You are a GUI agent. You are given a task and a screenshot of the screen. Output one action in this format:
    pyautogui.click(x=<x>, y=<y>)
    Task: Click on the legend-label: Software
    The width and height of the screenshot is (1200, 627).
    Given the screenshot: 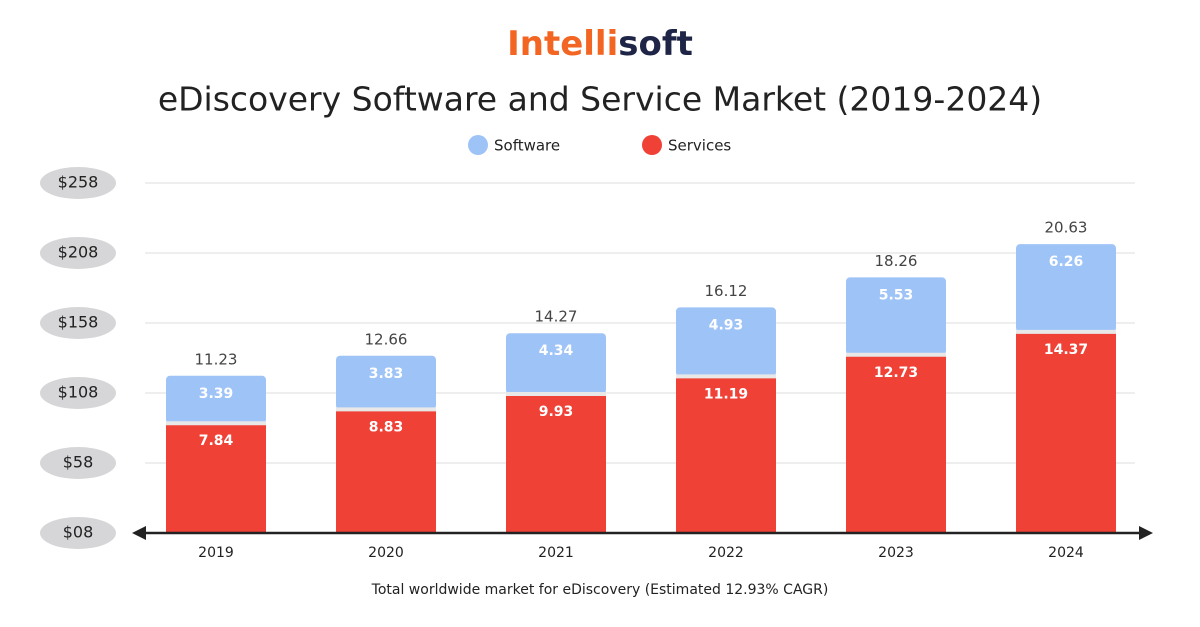 What is the action you would take?
    pyautogui.click(x=527, y=146)
    